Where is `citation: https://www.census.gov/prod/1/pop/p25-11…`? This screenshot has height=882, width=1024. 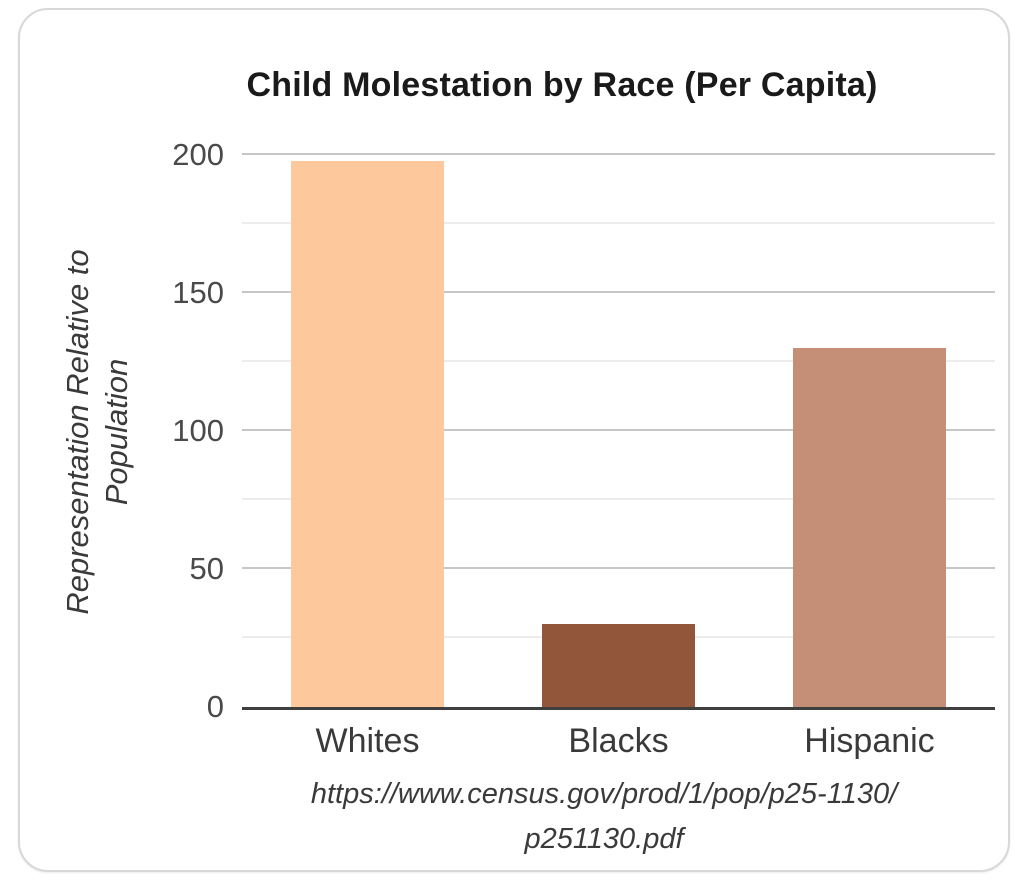
citation: https://www.census.gov/prod/1/pop/p25-11… is located at coordinates (604, 817).